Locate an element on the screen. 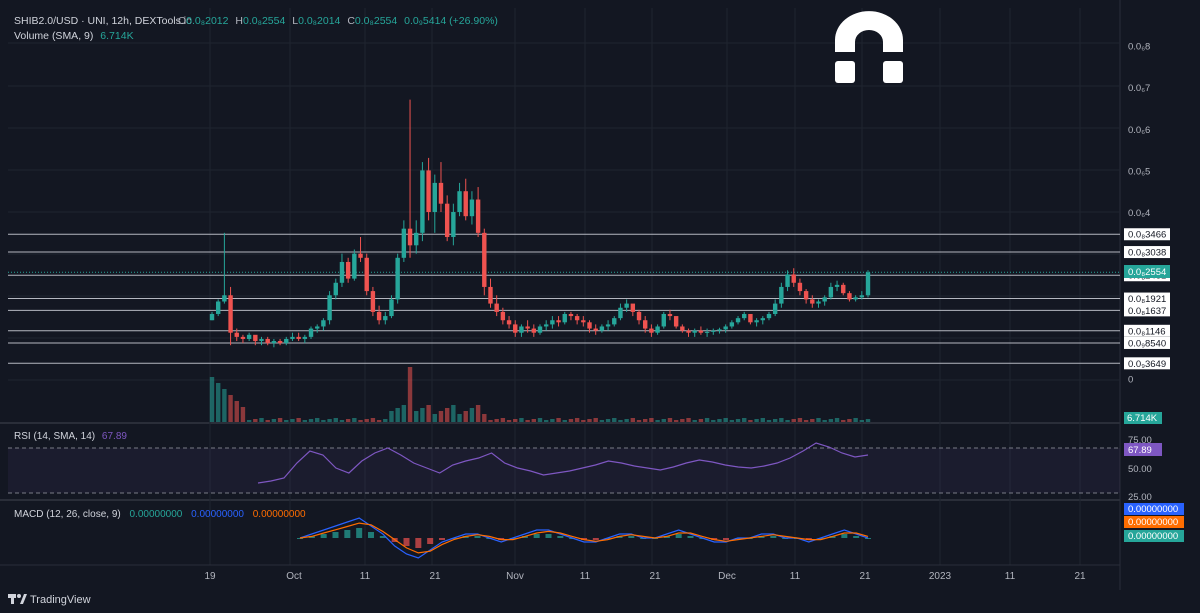 This screenshot has width=1200, height=613. time-tick: 11 is located at coordinates (365, 576).